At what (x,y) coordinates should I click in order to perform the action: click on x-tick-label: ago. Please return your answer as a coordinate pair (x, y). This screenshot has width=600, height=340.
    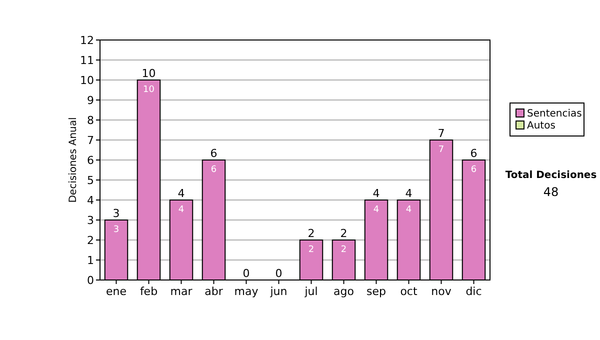
    Looking at the image, I should click on (344, 291).